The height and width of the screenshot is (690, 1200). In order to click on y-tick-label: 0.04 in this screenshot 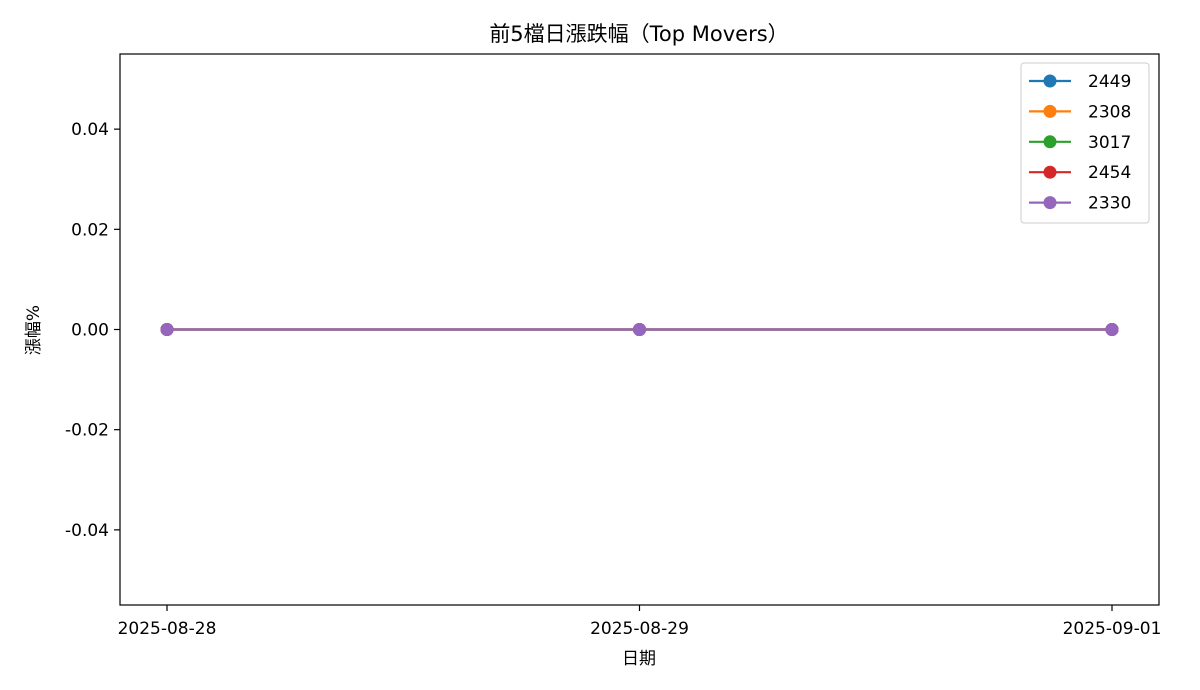, I will do `click(90, 130)`.